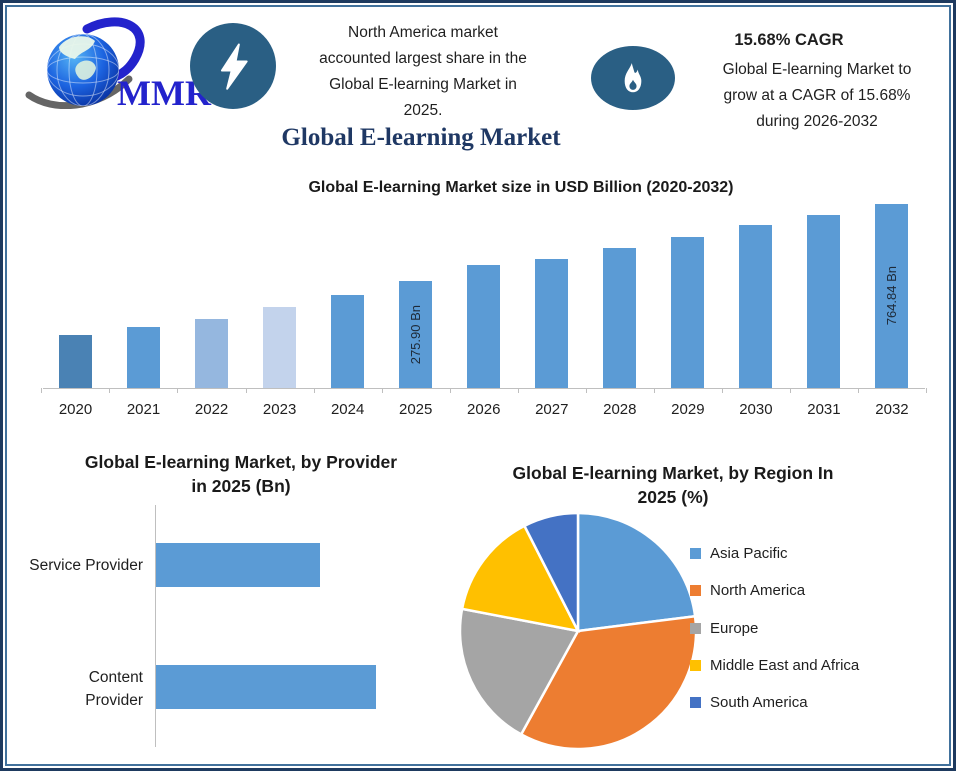  I want to click on category-label: Service Provider, so click(86, 565).